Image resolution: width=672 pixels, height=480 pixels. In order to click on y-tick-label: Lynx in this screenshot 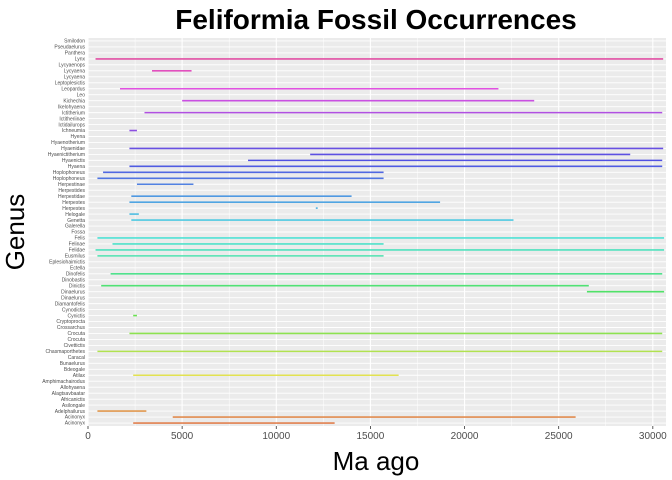, I will do `click(80, 60)`.